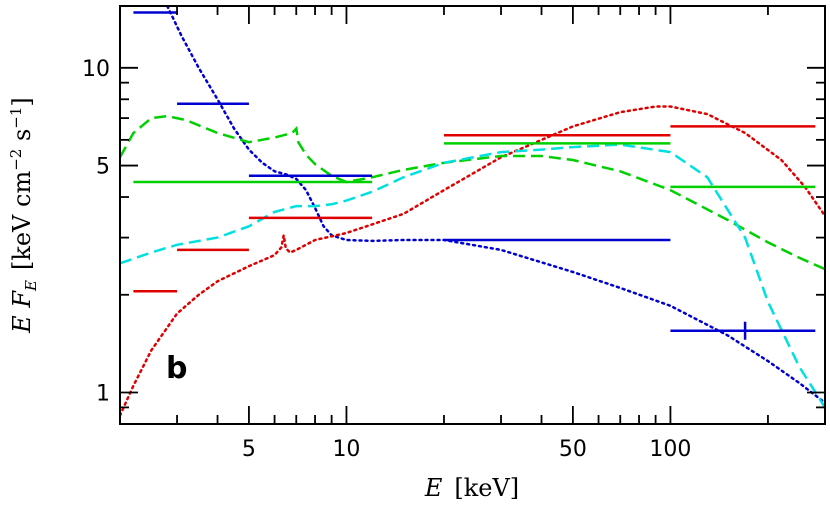  I want to click on y-tick-label: 5, so click(103, 167).